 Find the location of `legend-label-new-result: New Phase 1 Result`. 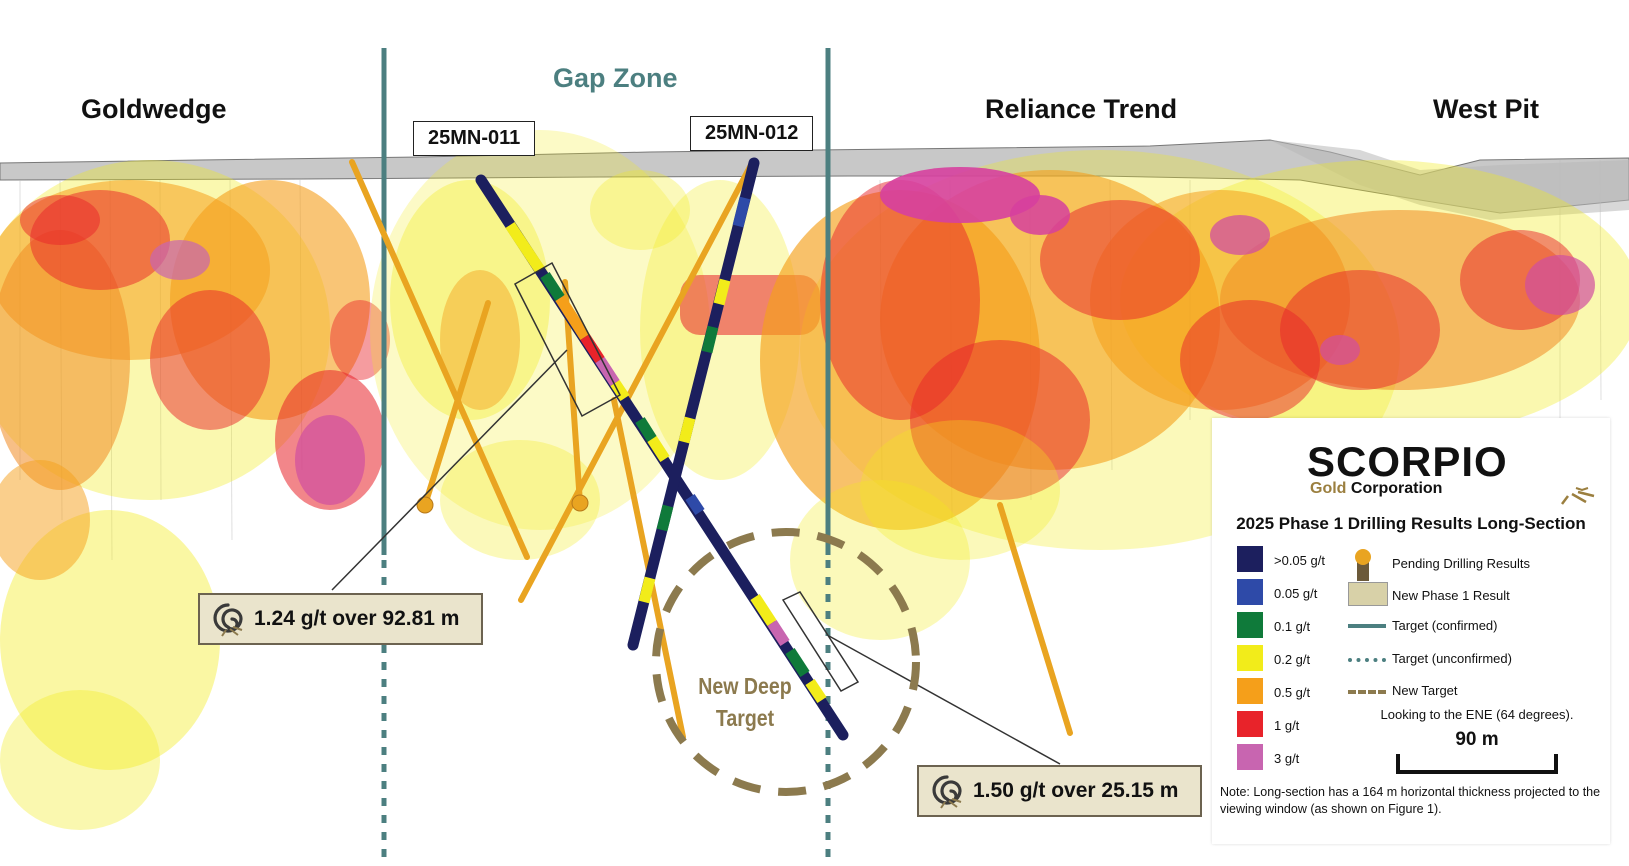

legend-label-new-result: New Phase 1 Result is located at coordinates (1451, 595).